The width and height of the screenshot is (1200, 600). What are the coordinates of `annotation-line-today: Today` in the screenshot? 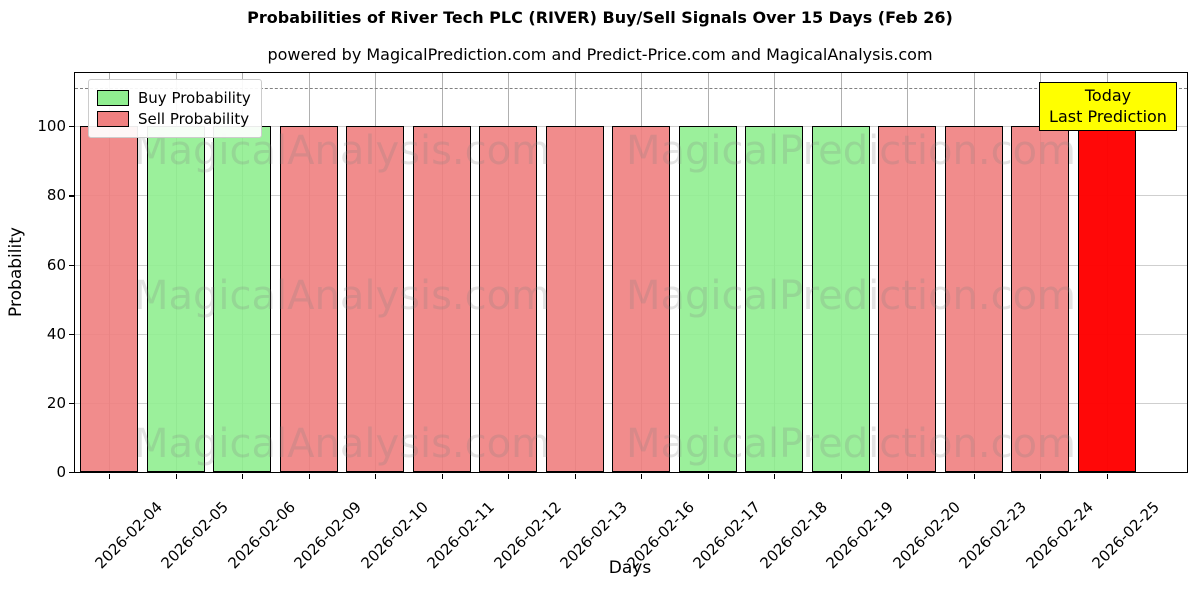 It's located at (1108, 95).